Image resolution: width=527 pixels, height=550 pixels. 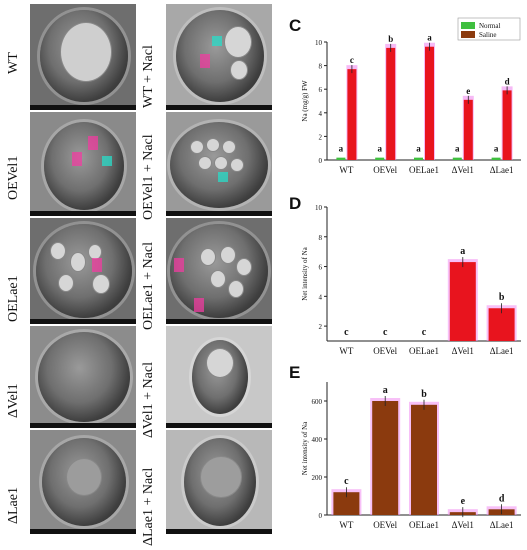 What do you see at coordinates (489, 26) in the screenshot?
I see `chart-c-legend-label: Normal` at bounding box center [489, 26].